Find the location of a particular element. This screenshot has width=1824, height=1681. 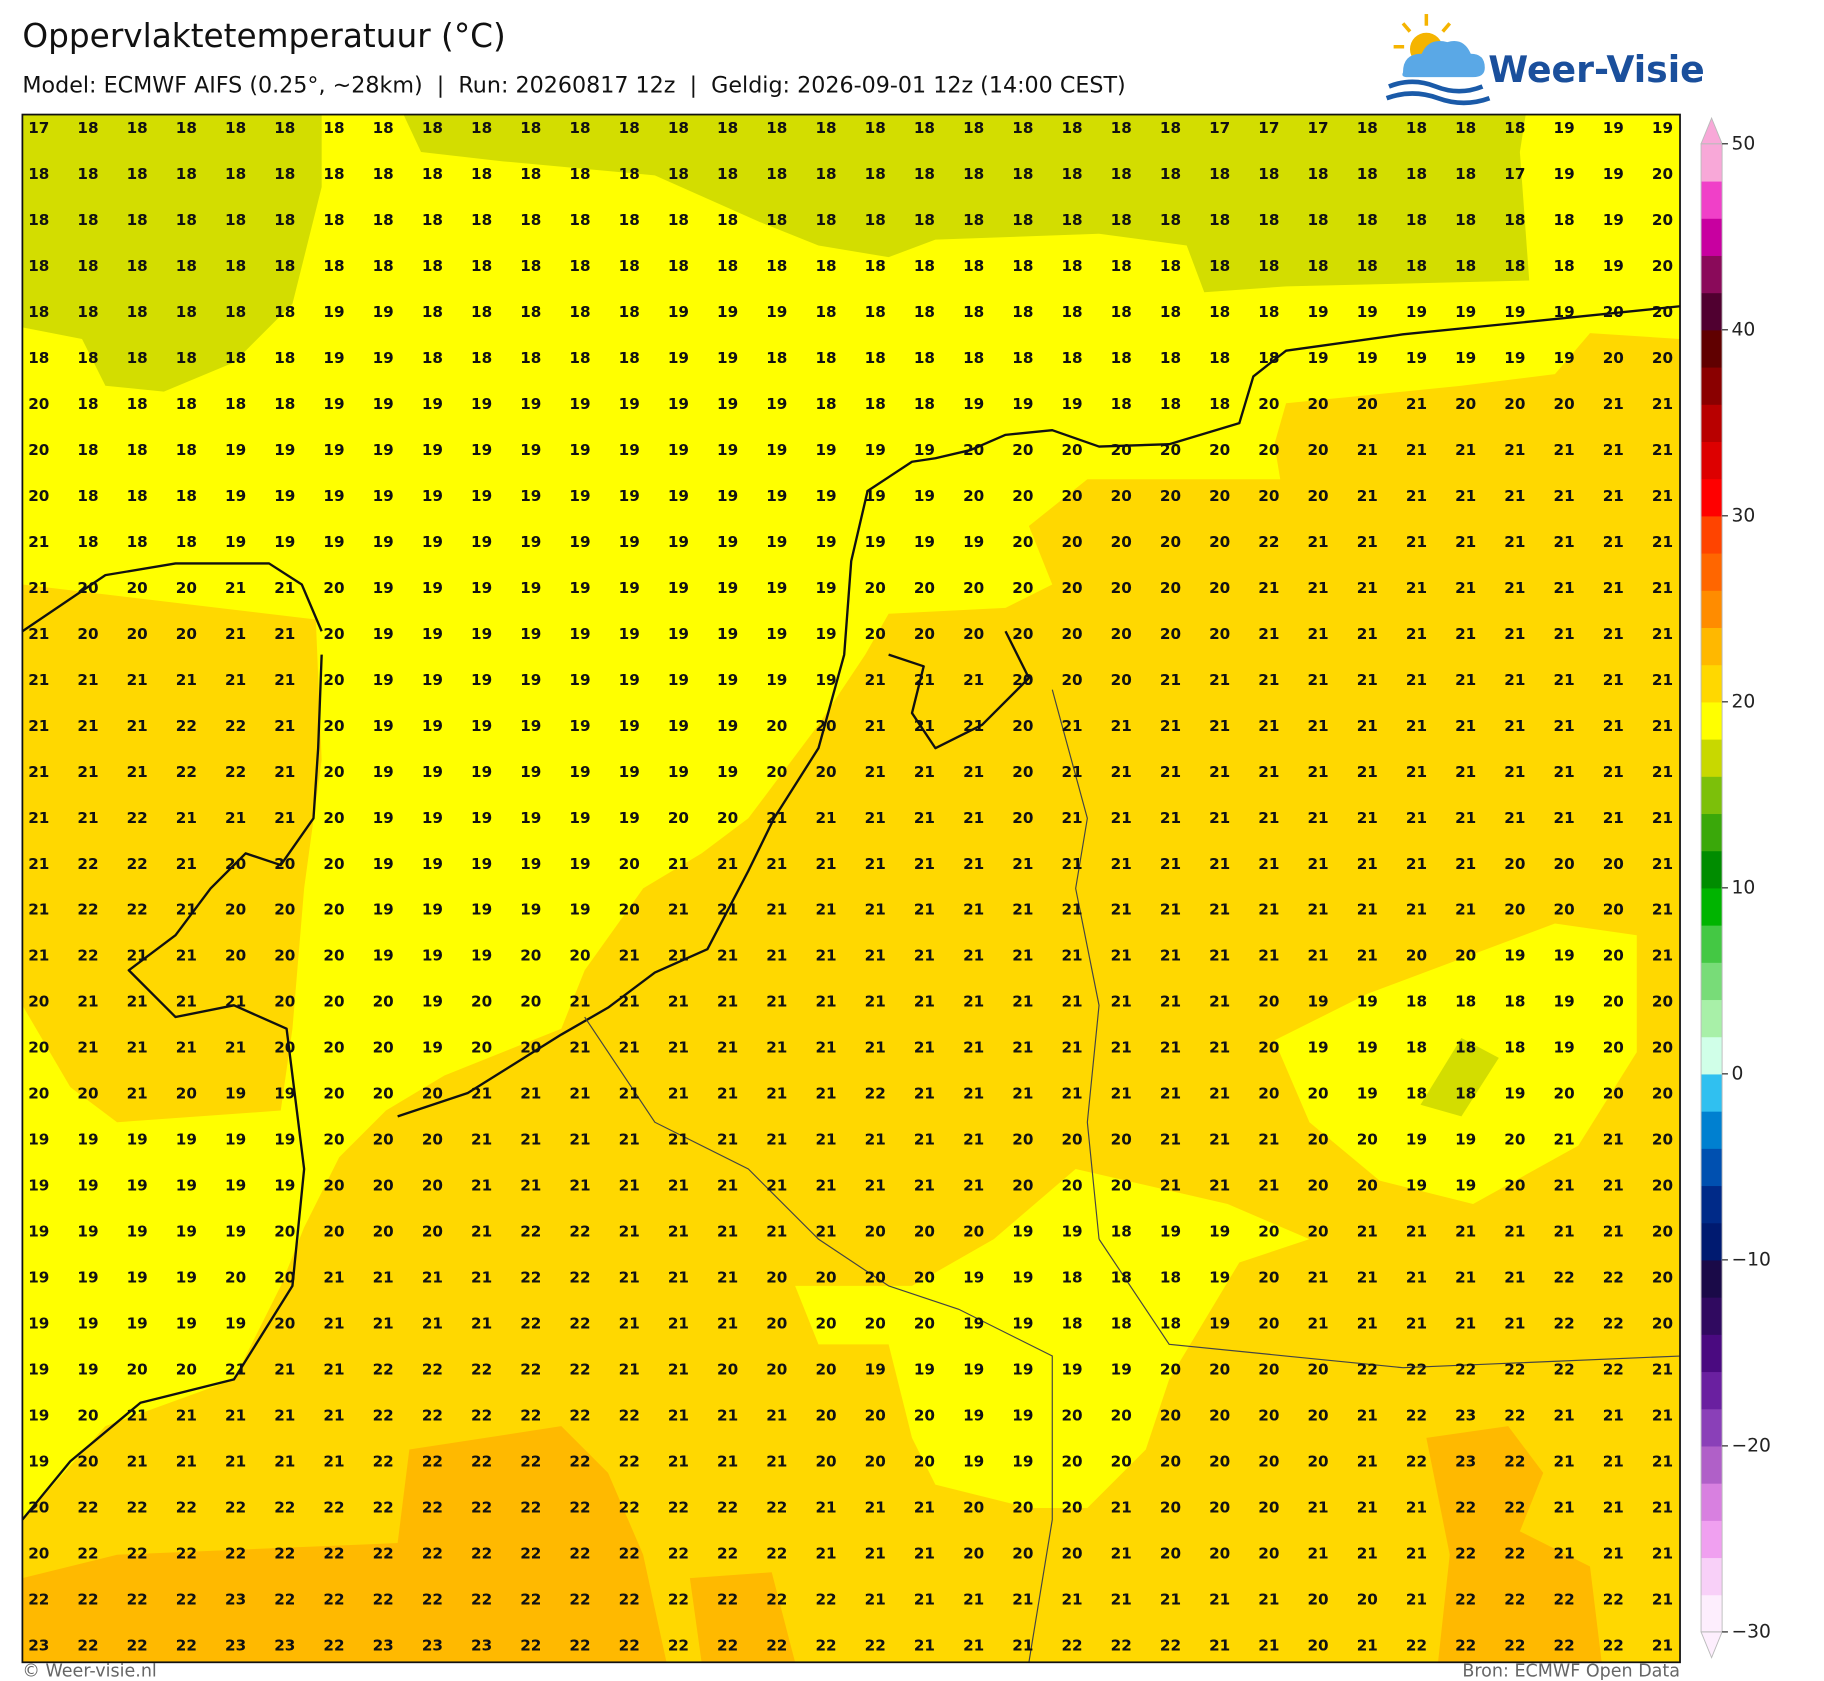

temperature-value: 17 is located at coordinates (1514, 174).